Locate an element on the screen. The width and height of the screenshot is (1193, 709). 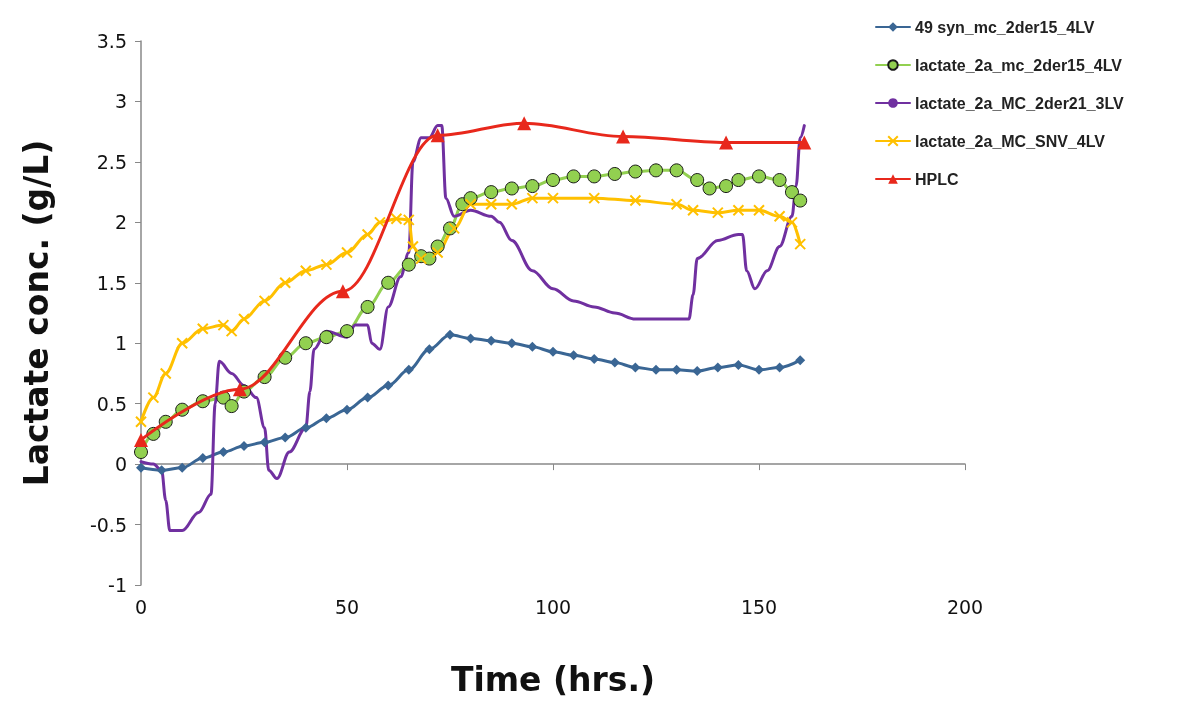
x-tick-label: 0 is located at coordinates (141, 606).